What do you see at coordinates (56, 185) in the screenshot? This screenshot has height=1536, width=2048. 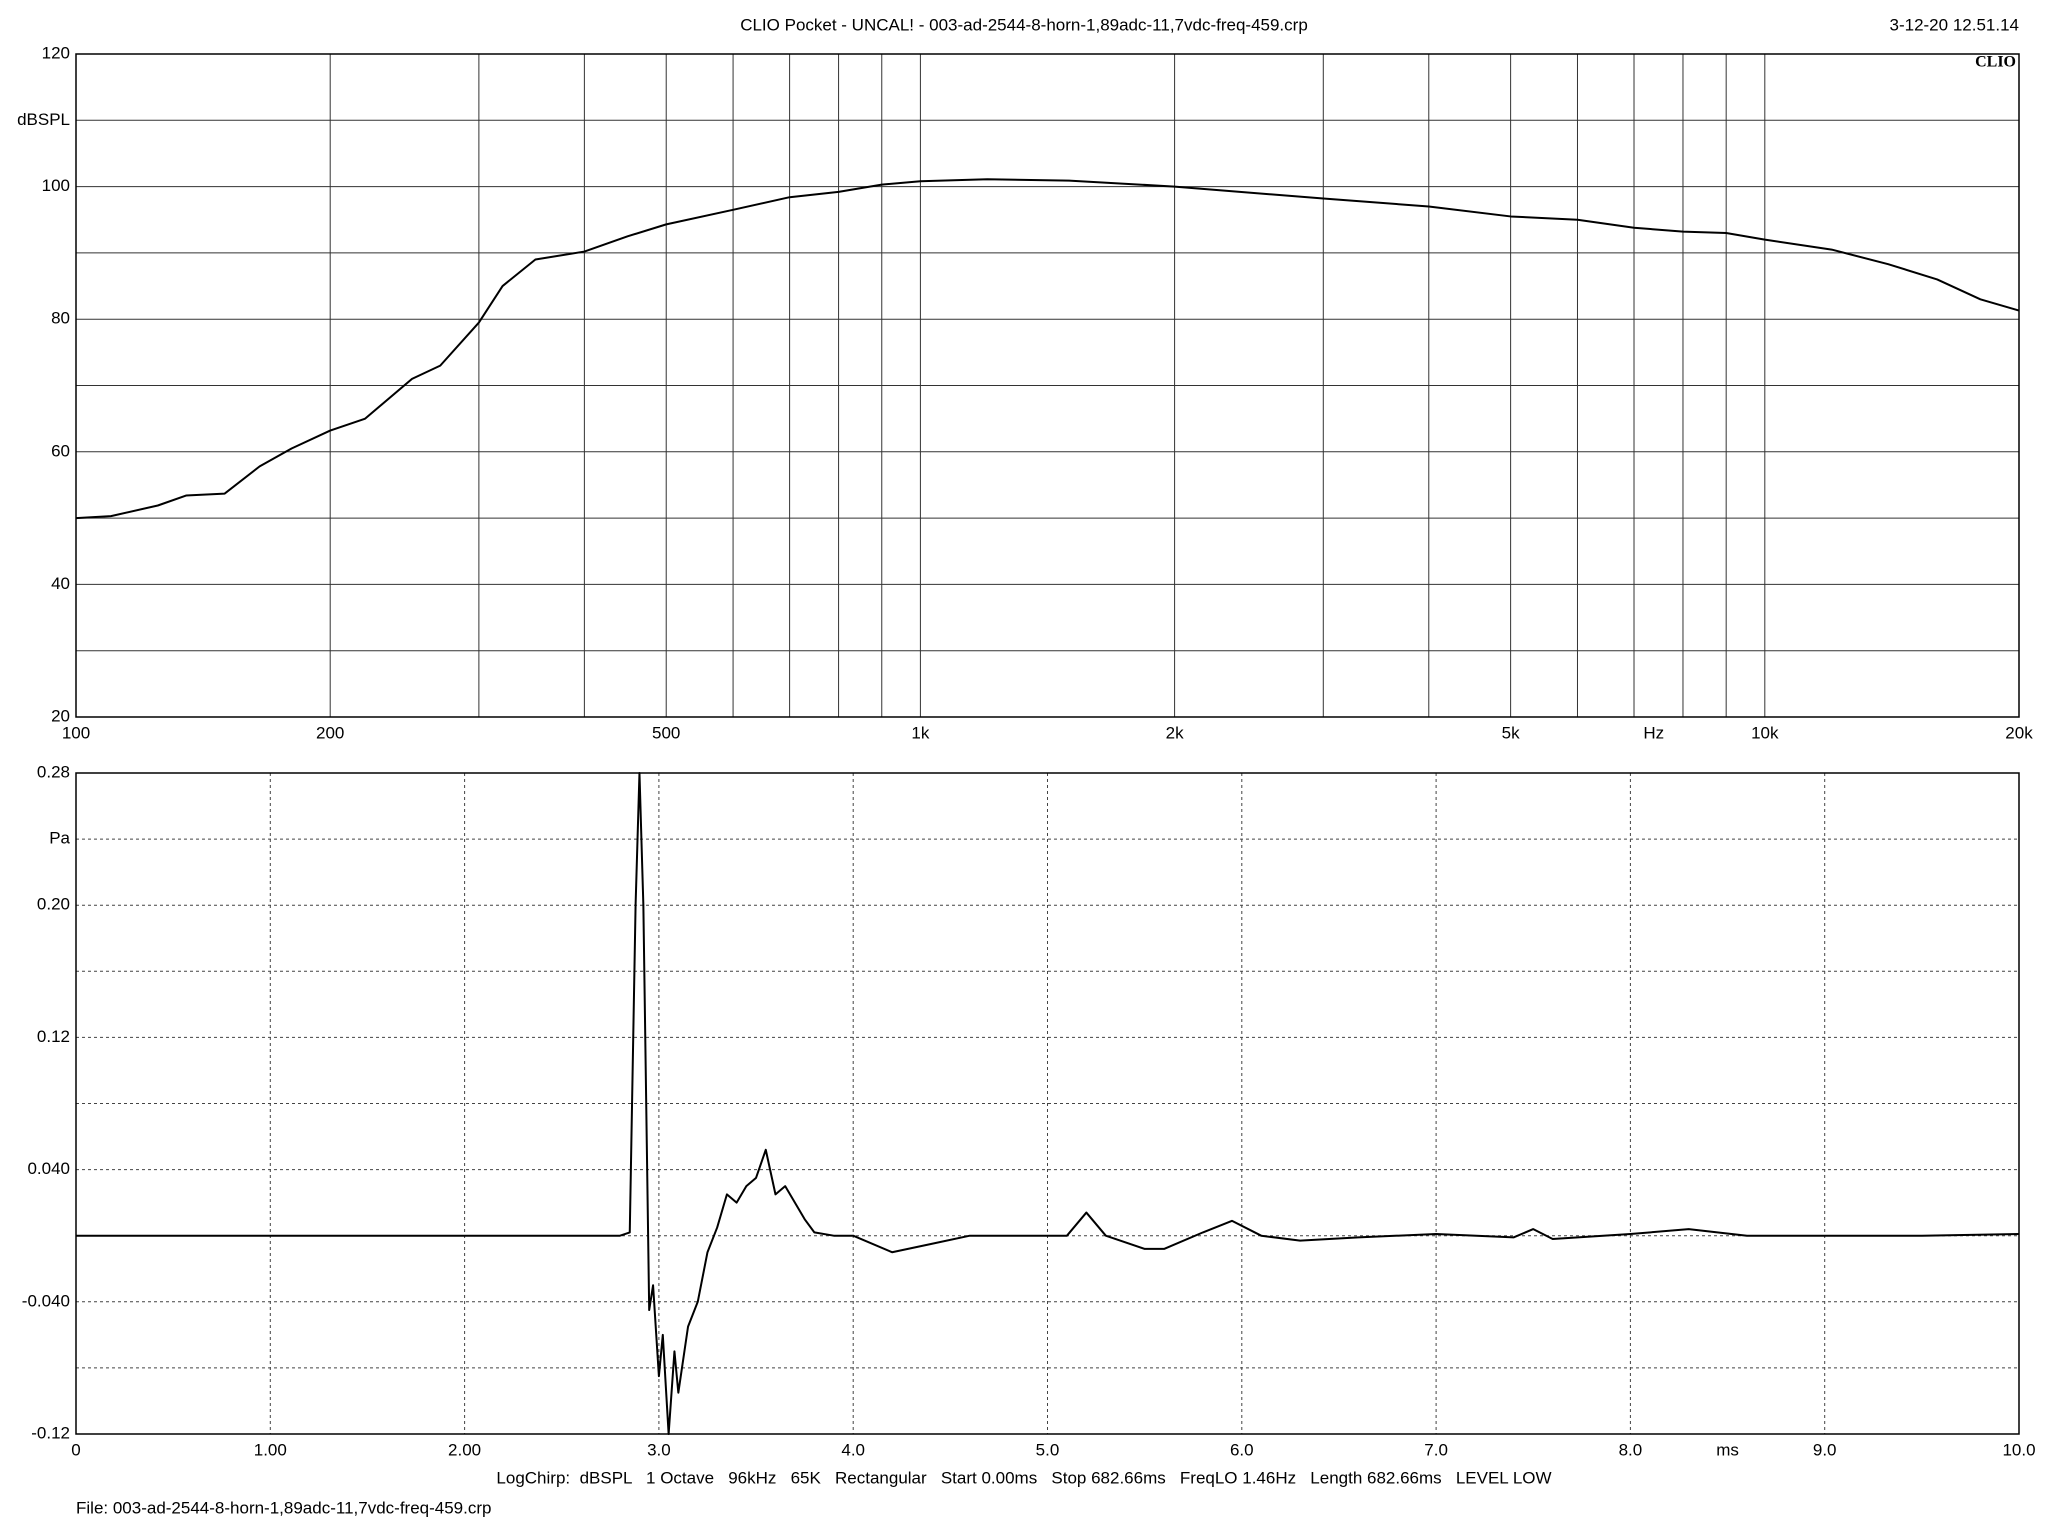 I see `y-tick-label: 100` at bounding box center [56, 185].